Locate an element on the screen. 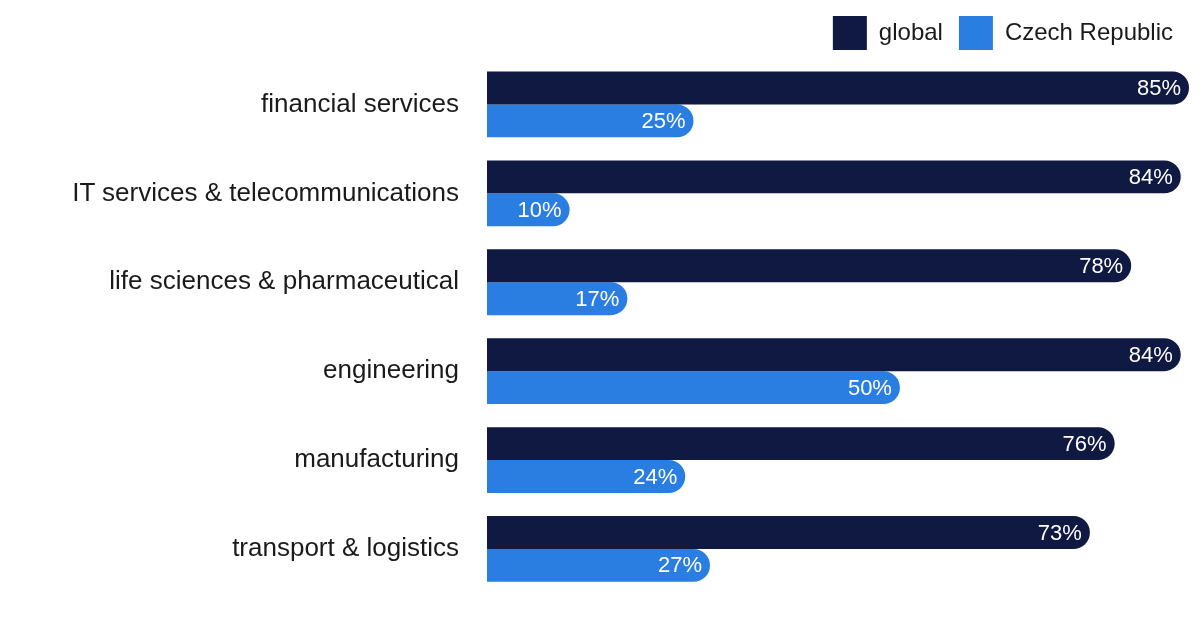 The width and height of the screenshot is (1203, 629). y-tick-label: manufacturing is located at coordinates (376, 458).